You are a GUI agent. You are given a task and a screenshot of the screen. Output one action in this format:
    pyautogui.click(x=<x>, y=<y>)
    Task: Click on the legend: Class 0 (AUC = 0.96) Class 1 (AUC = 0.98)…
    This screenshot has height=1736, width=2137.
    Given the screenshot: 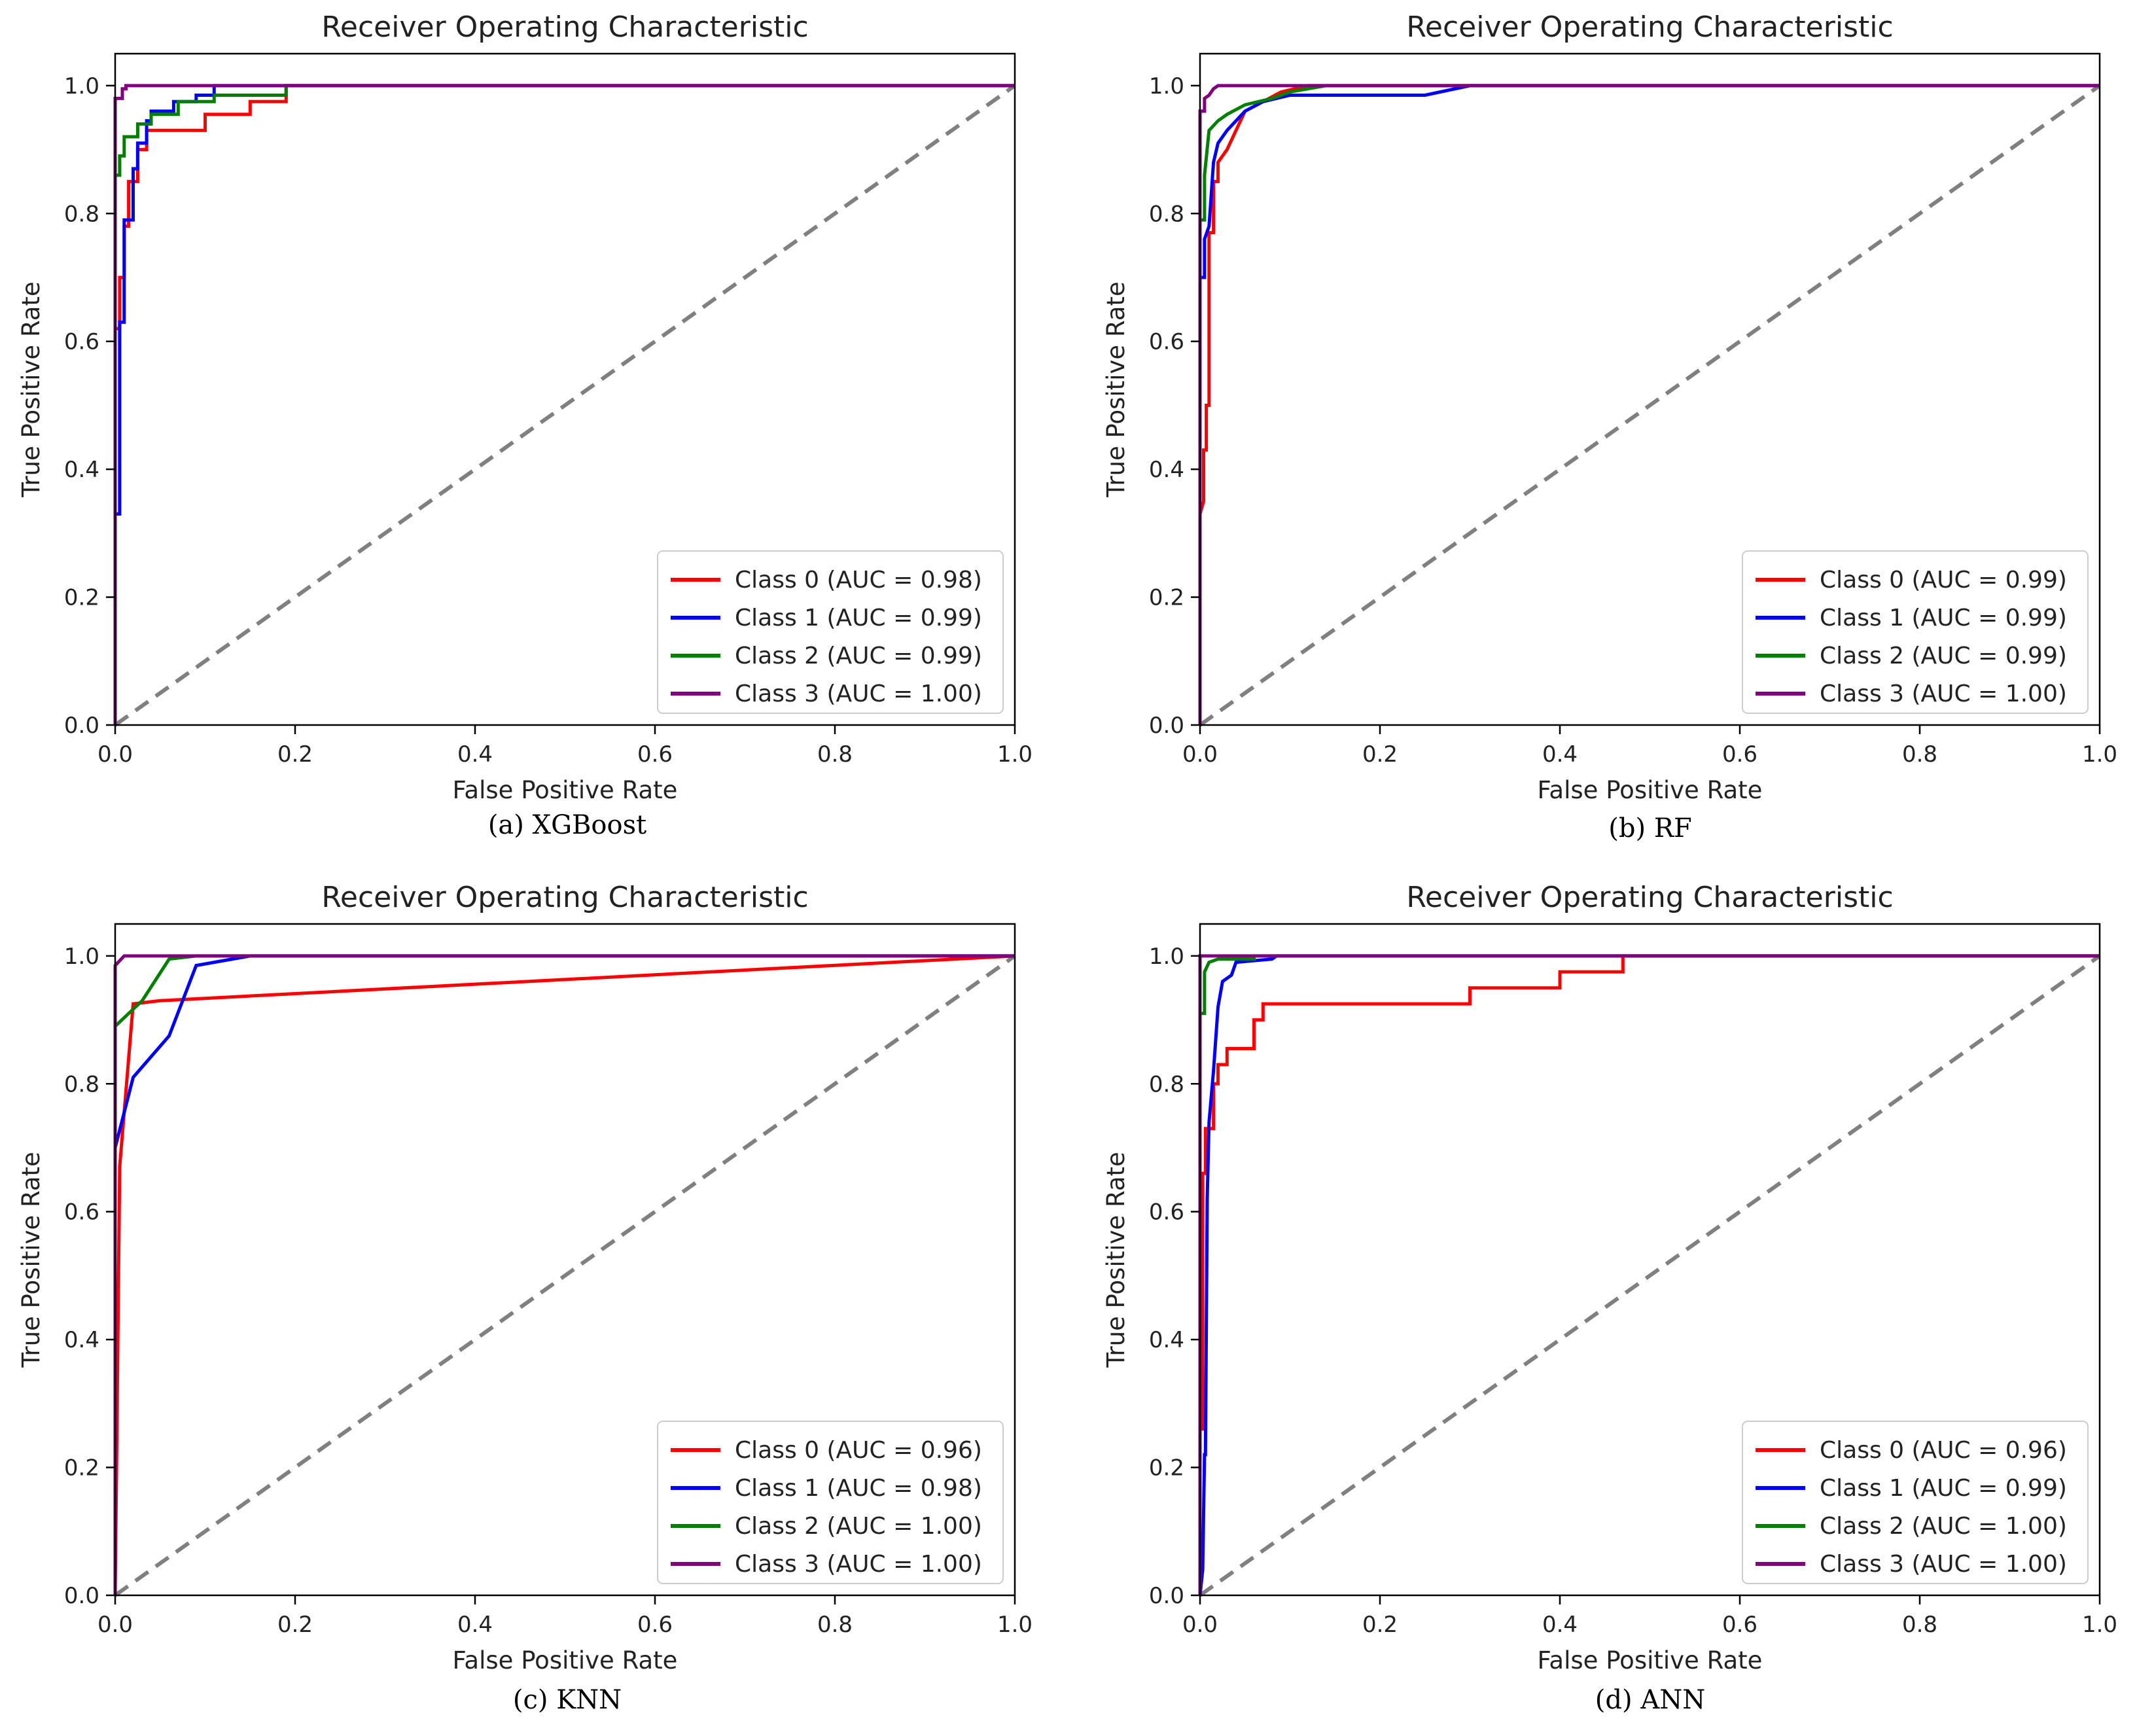 What is the action you would take?
    pyautogui.click(x=830, y=1502)
    